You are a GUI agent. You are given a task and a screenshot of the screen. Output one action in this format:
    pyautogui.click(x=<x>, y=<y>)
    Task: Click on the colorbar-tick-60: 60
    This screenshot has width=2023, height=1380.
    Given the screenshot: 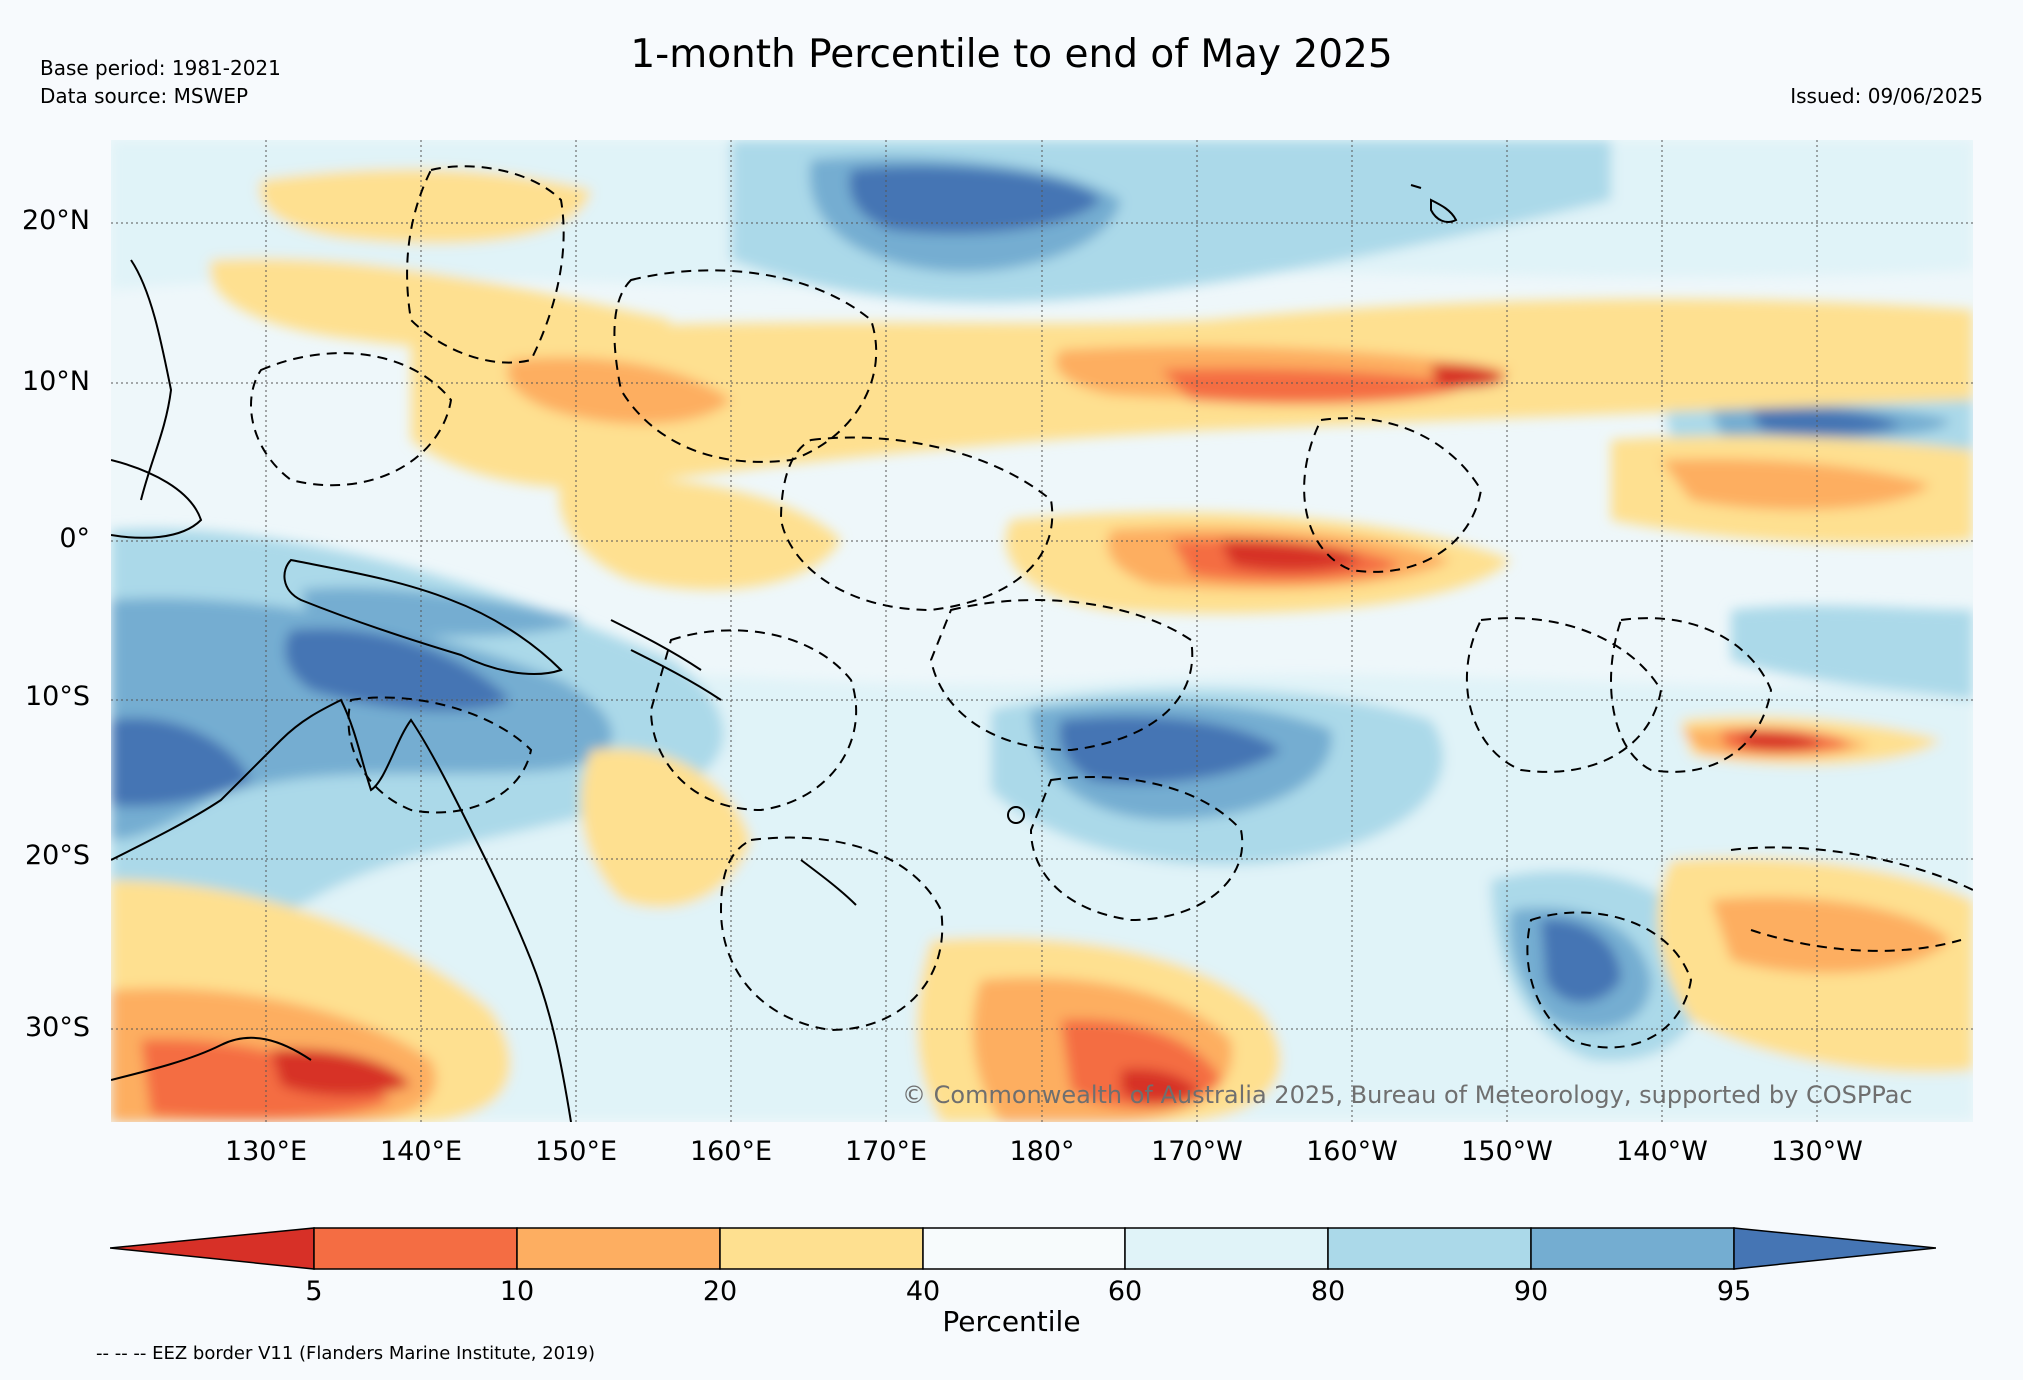 What is the action you would take?
    pyautogui.click(x=1125, y=1291)
    